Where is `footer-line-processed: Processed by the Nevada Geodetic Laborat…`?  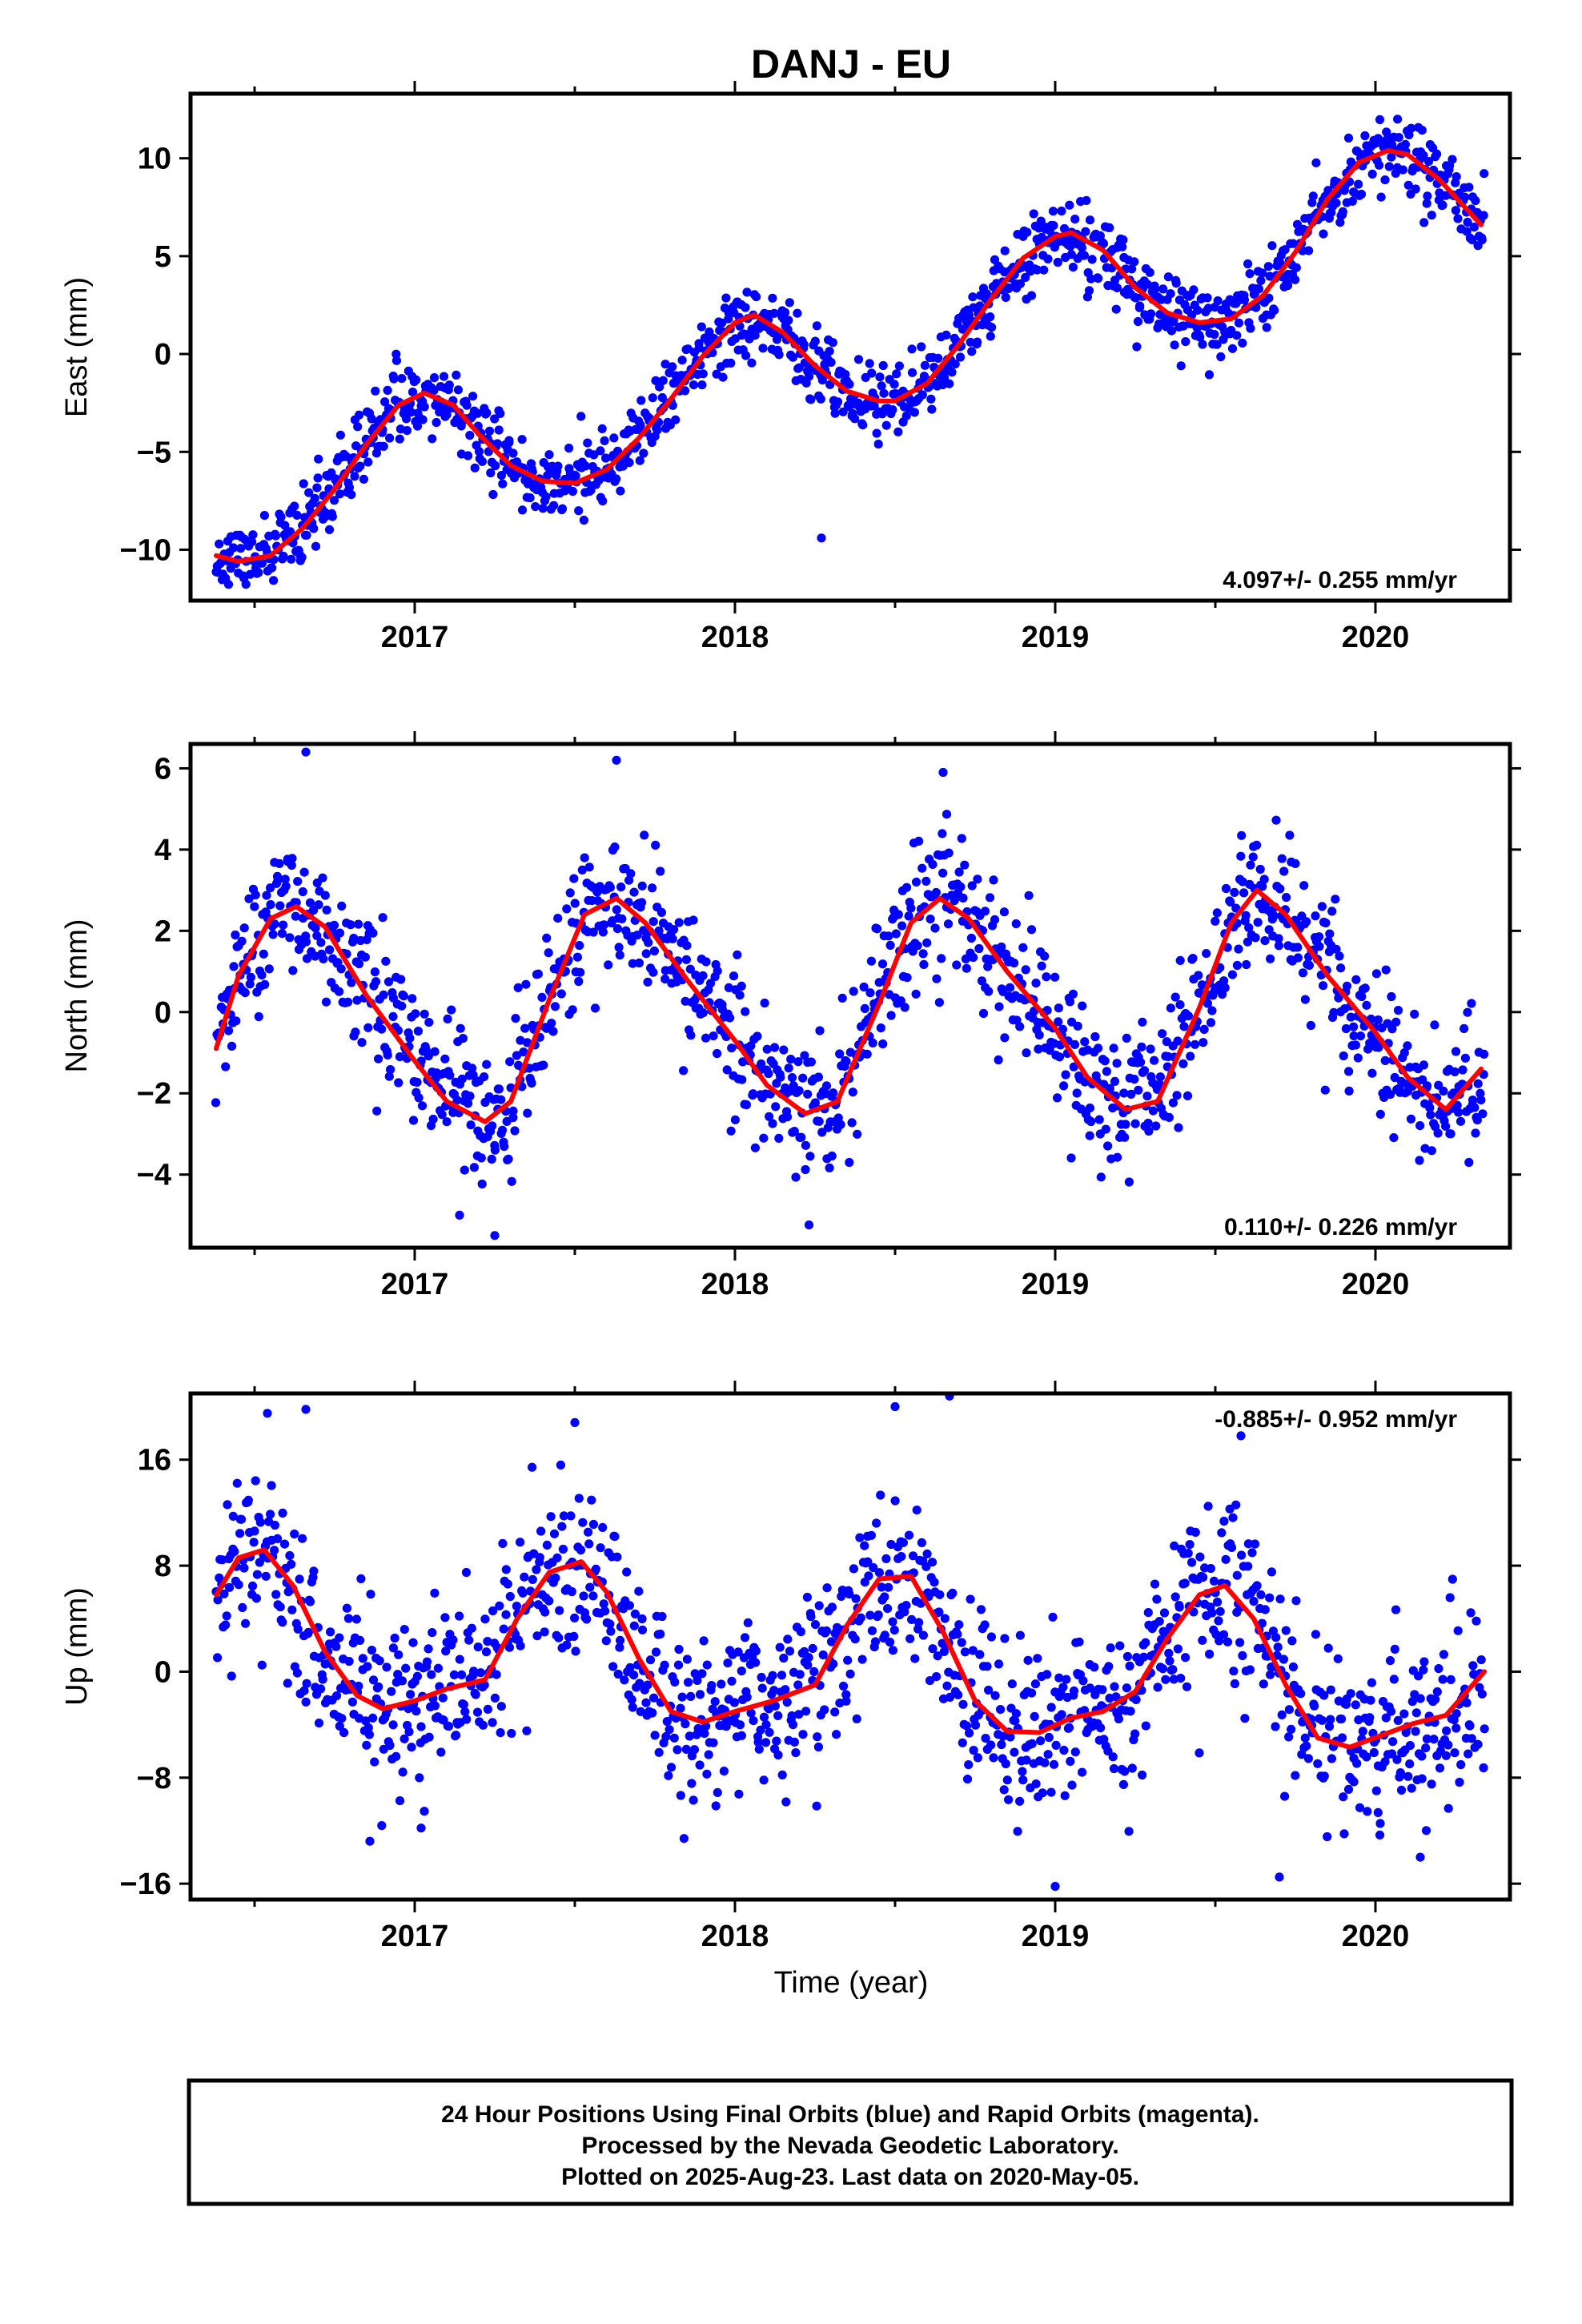 footer-line-processed: Processed by the Nevada Geodetic Laborat… is located at coordinates (849, 2146).